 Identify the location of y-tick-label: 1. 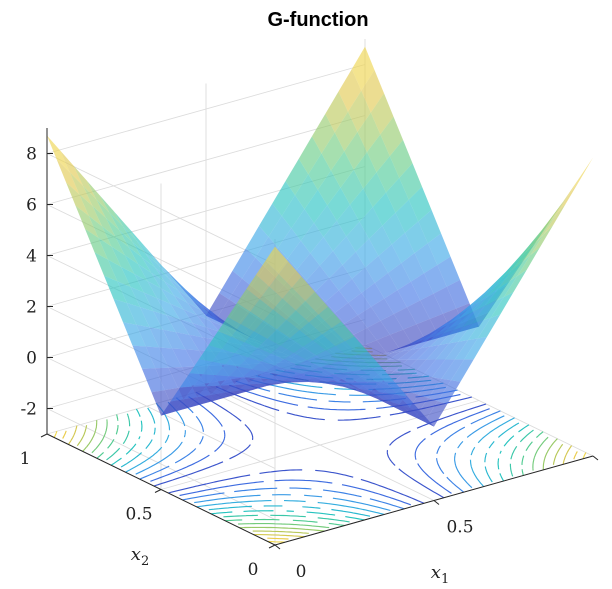
(25, 459).